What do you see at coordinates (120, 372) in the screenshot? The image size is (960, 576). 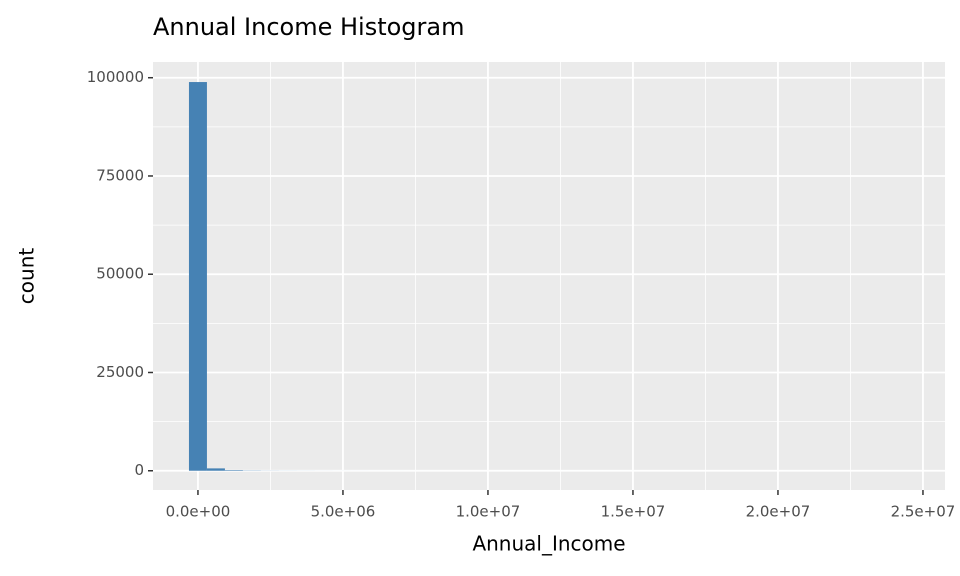 I see `y-tick-label: 25000` at bounding box center [120, 372].